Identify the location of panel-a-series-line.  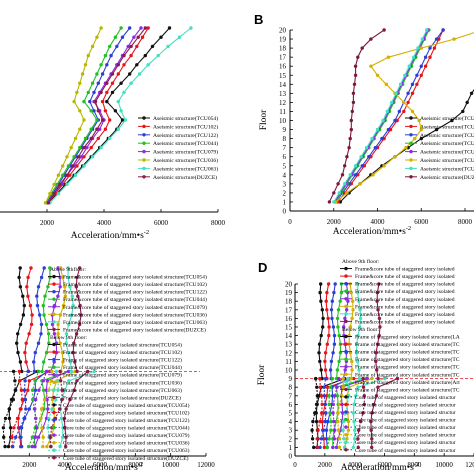
(83, 115).